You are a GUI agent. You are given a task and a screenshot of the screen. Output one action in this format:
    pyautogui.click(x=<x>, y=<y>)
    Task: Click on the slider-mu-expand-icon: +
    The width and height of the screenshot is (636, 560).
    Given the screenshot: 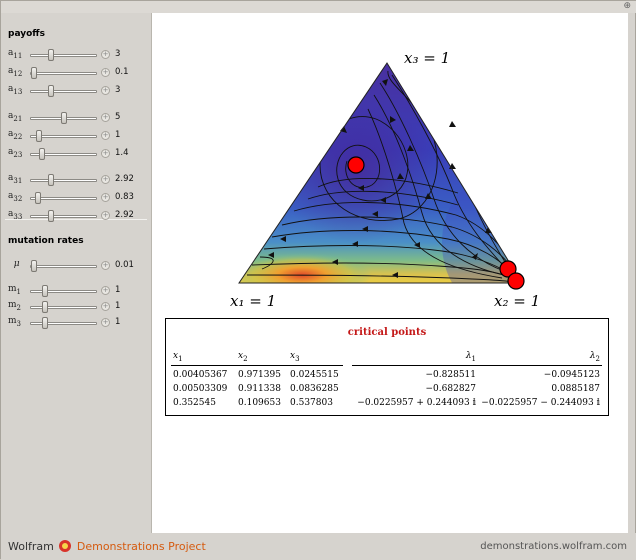 What is the action you would take?
    pyautogui.click(x=105, y=265)
    